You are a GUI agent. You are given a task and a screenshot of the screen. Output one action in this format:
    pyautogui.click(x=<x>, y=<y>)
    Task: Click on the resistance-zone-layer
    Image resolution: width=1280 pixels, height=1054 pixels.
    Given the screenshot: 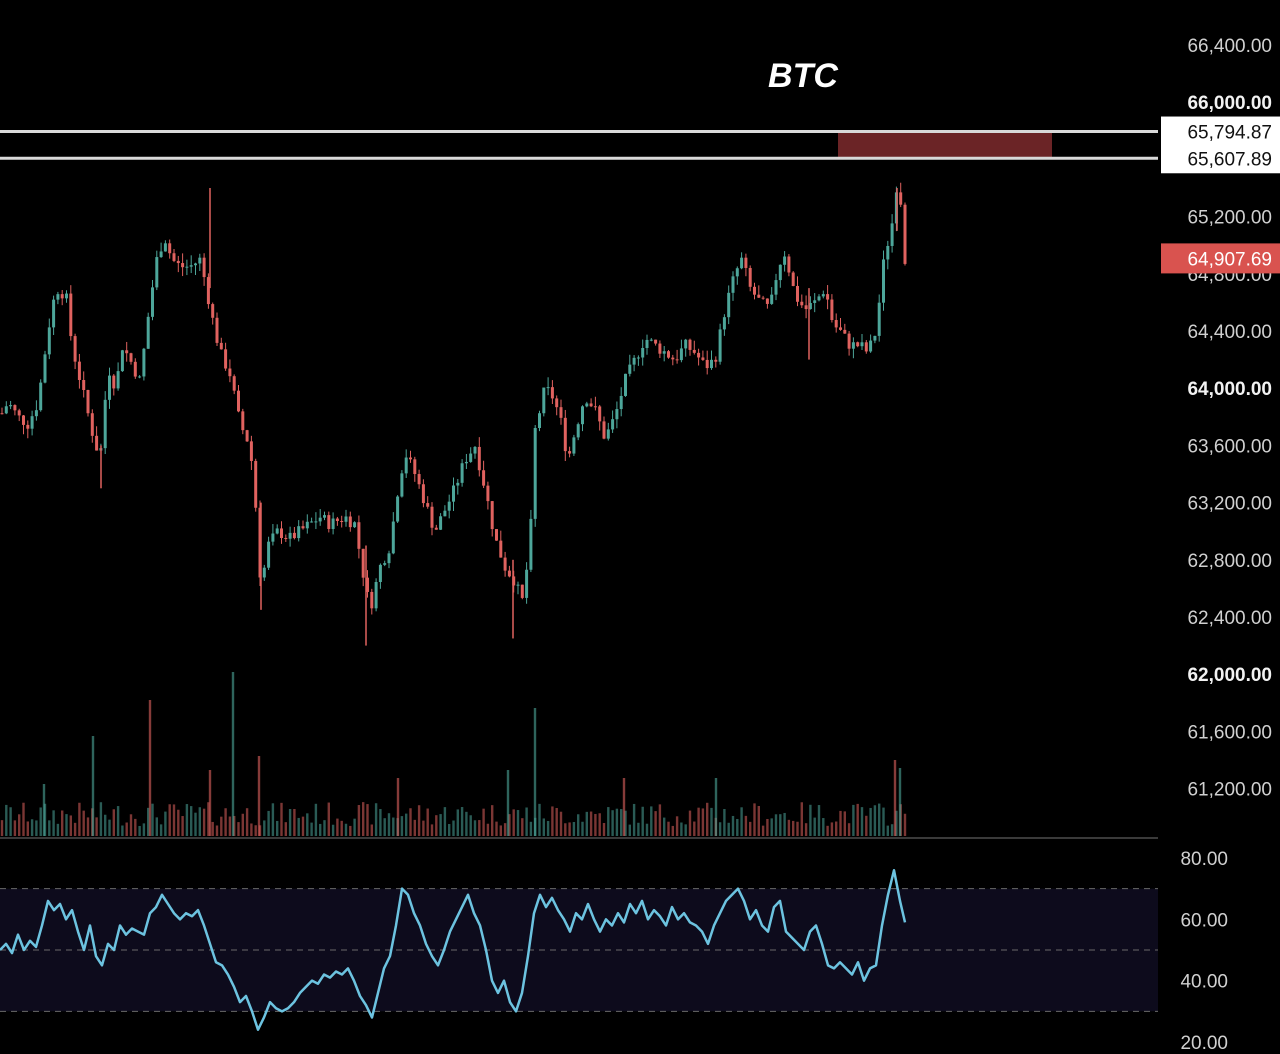 What is the action you would take?
    pyautogui.click(x=945, y=145)
    